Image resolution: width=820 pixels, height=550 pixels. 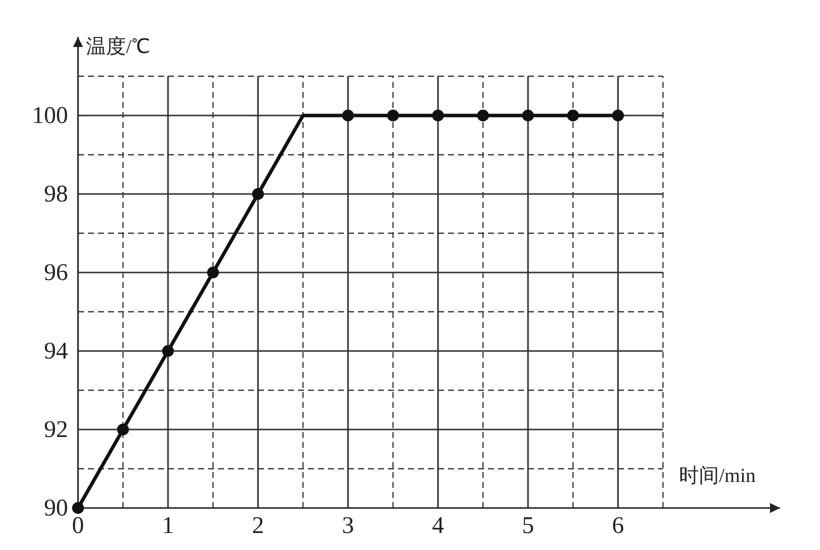 What do you see at coordinates (118, 47) in the screenshot?
I see `y-axis-title: 温度/℃` at bounding box center [118, 47].